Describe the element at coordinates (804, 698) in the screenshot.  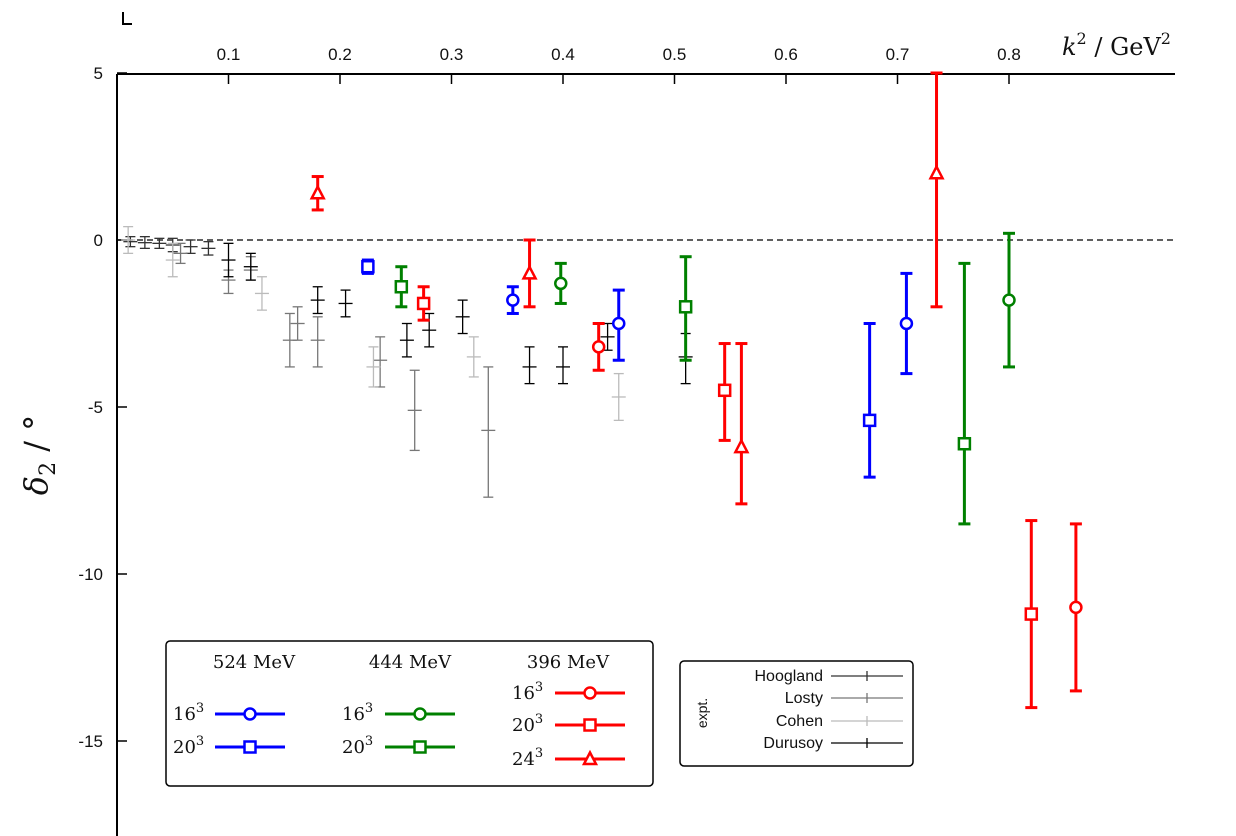
I see `legend-expt-label: Losty` at that location.